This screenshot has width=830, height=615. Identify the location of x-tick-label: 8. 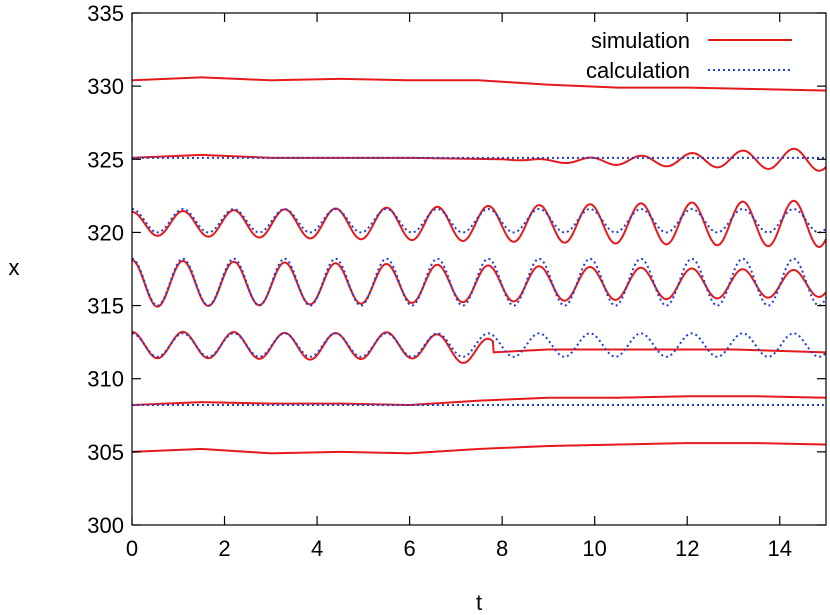
(502, 548).